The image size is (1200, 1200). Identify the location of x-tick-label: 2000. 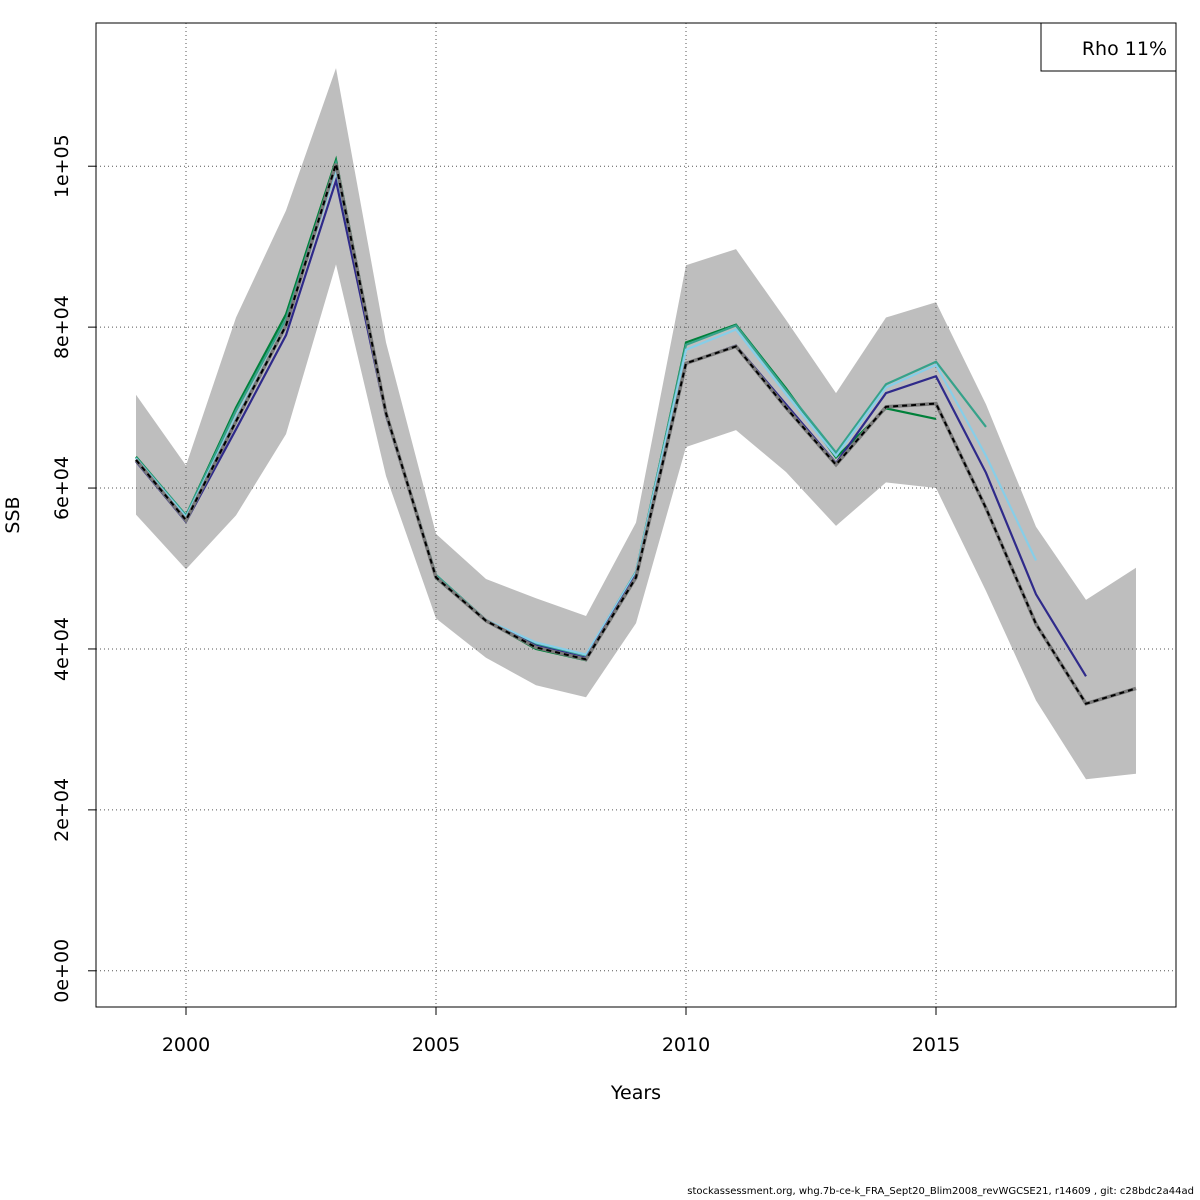
(186, 1045).